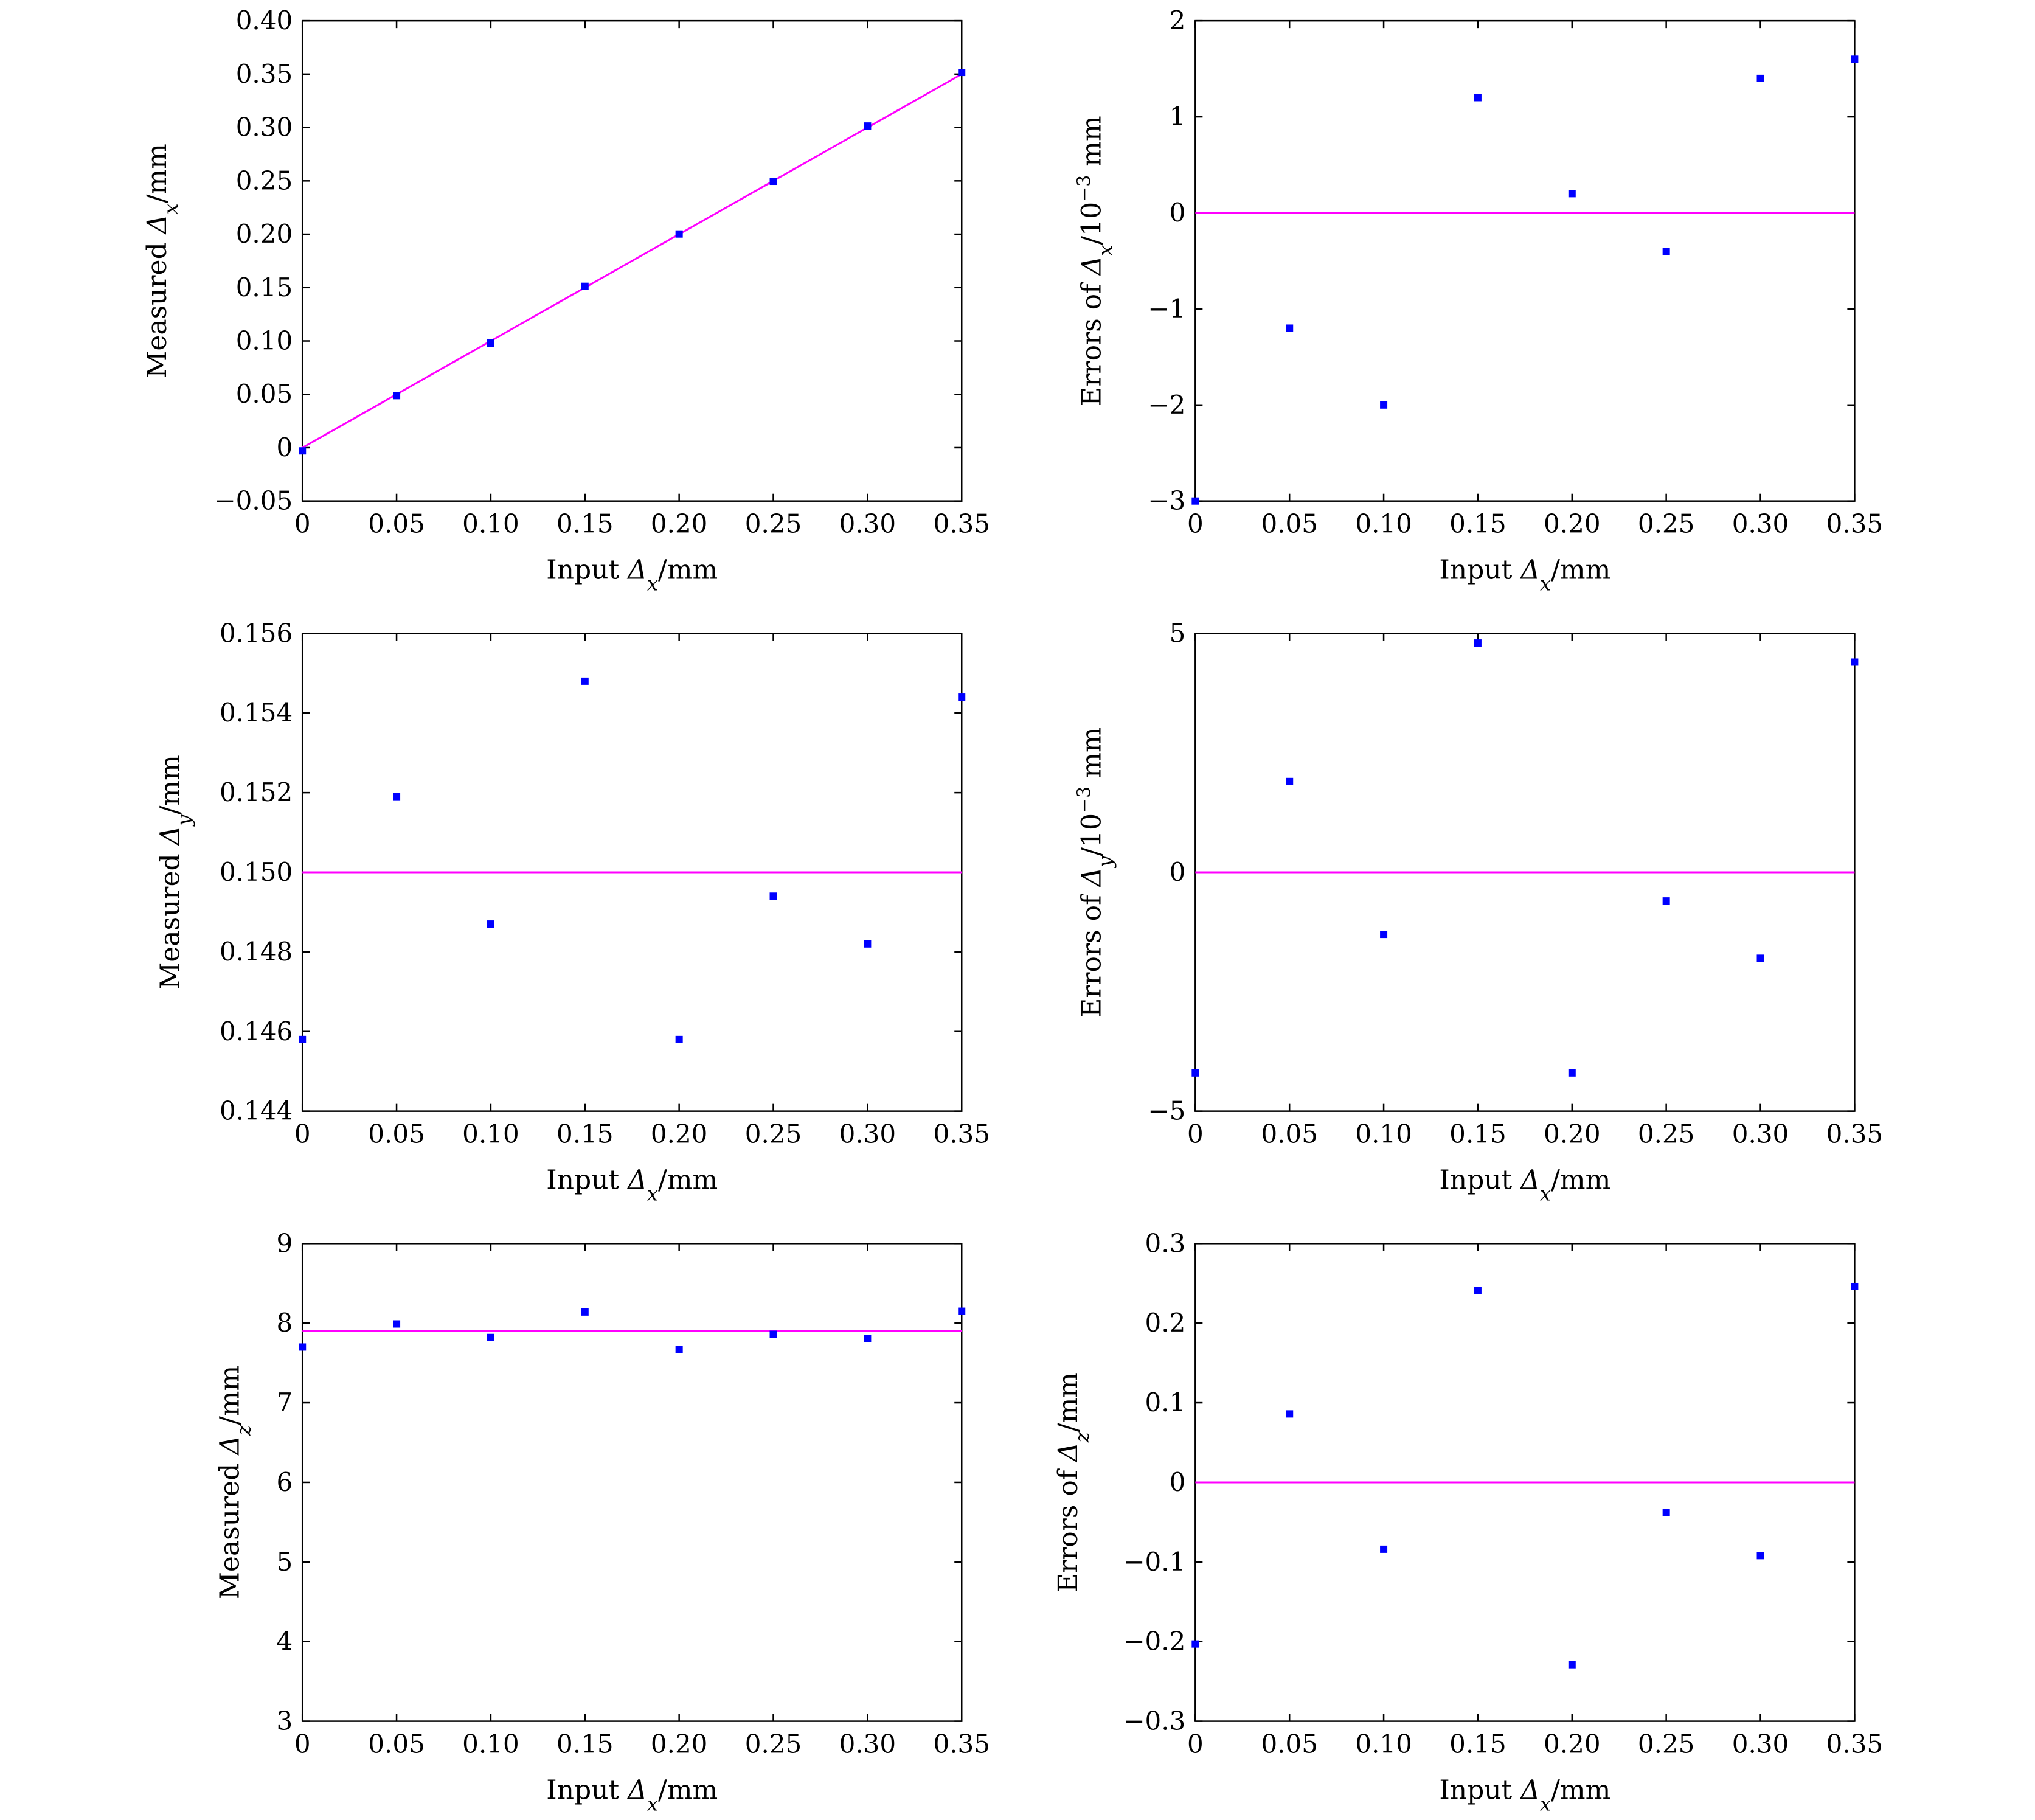 The image size is (2035, 1820). What do you see at coordinates (174, 872) in the screenshot?
I see `y-axis-label: Measured Δy/mm` at bounding box center [174, 872].